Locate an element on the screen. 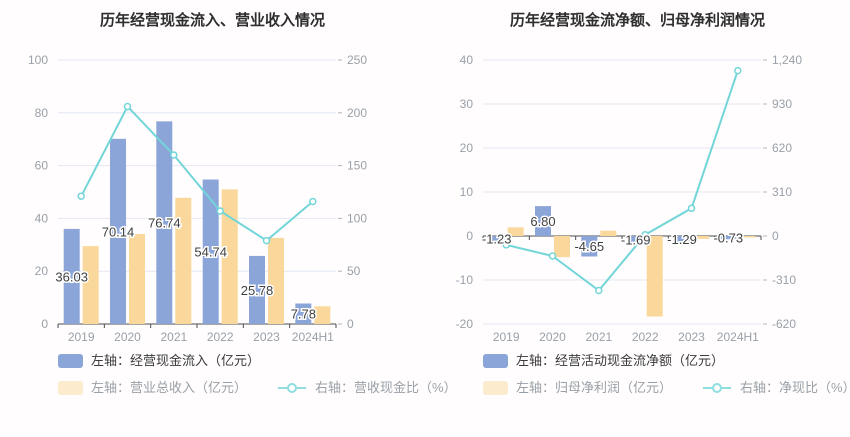 The image size is (850, 437). data-labels: 36.03 70.14 76.74 54.74 25.78 7.78 is located at coordinates (186, 268).